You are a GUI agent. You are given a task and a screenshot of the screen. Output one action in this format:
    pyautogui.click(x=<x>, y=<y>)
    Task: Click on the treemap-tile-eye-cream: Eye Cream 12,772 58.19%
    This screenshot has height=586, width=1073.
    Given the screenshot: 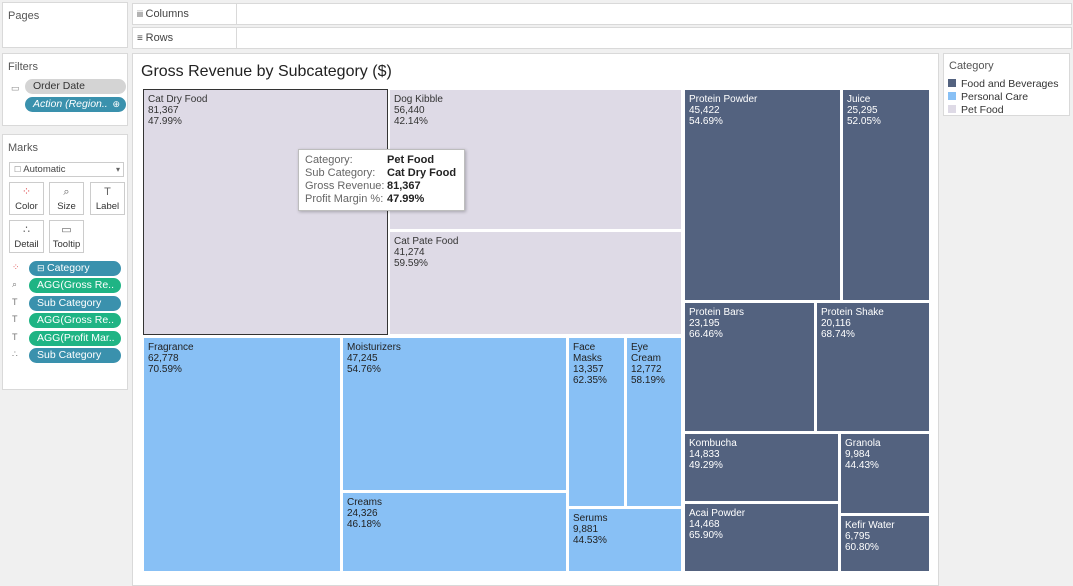 What is the action you would take?
    pyautogui.click(x=654, y=422)
    